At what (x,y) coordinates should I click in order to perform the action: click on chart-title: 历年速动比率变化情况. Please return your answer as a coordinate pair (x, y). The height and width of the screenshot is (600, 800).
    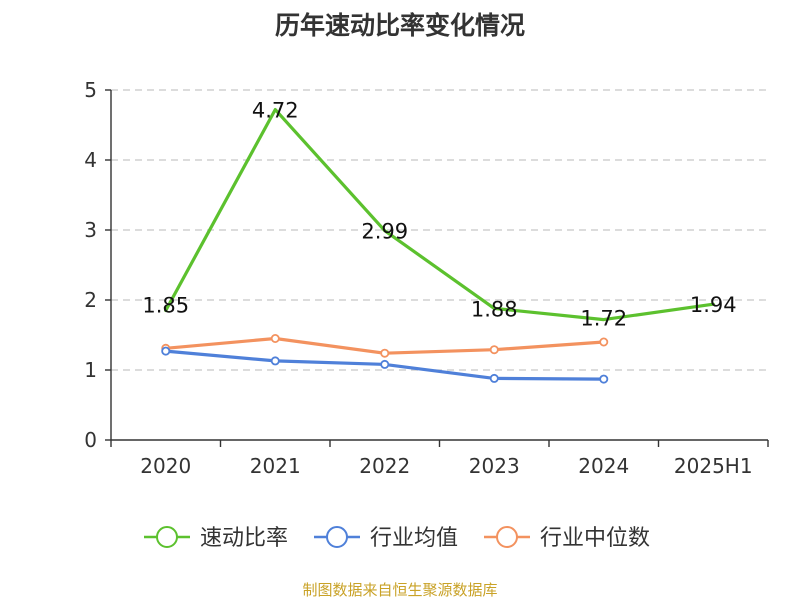
    Looking at the image, I should click on (399, 25).